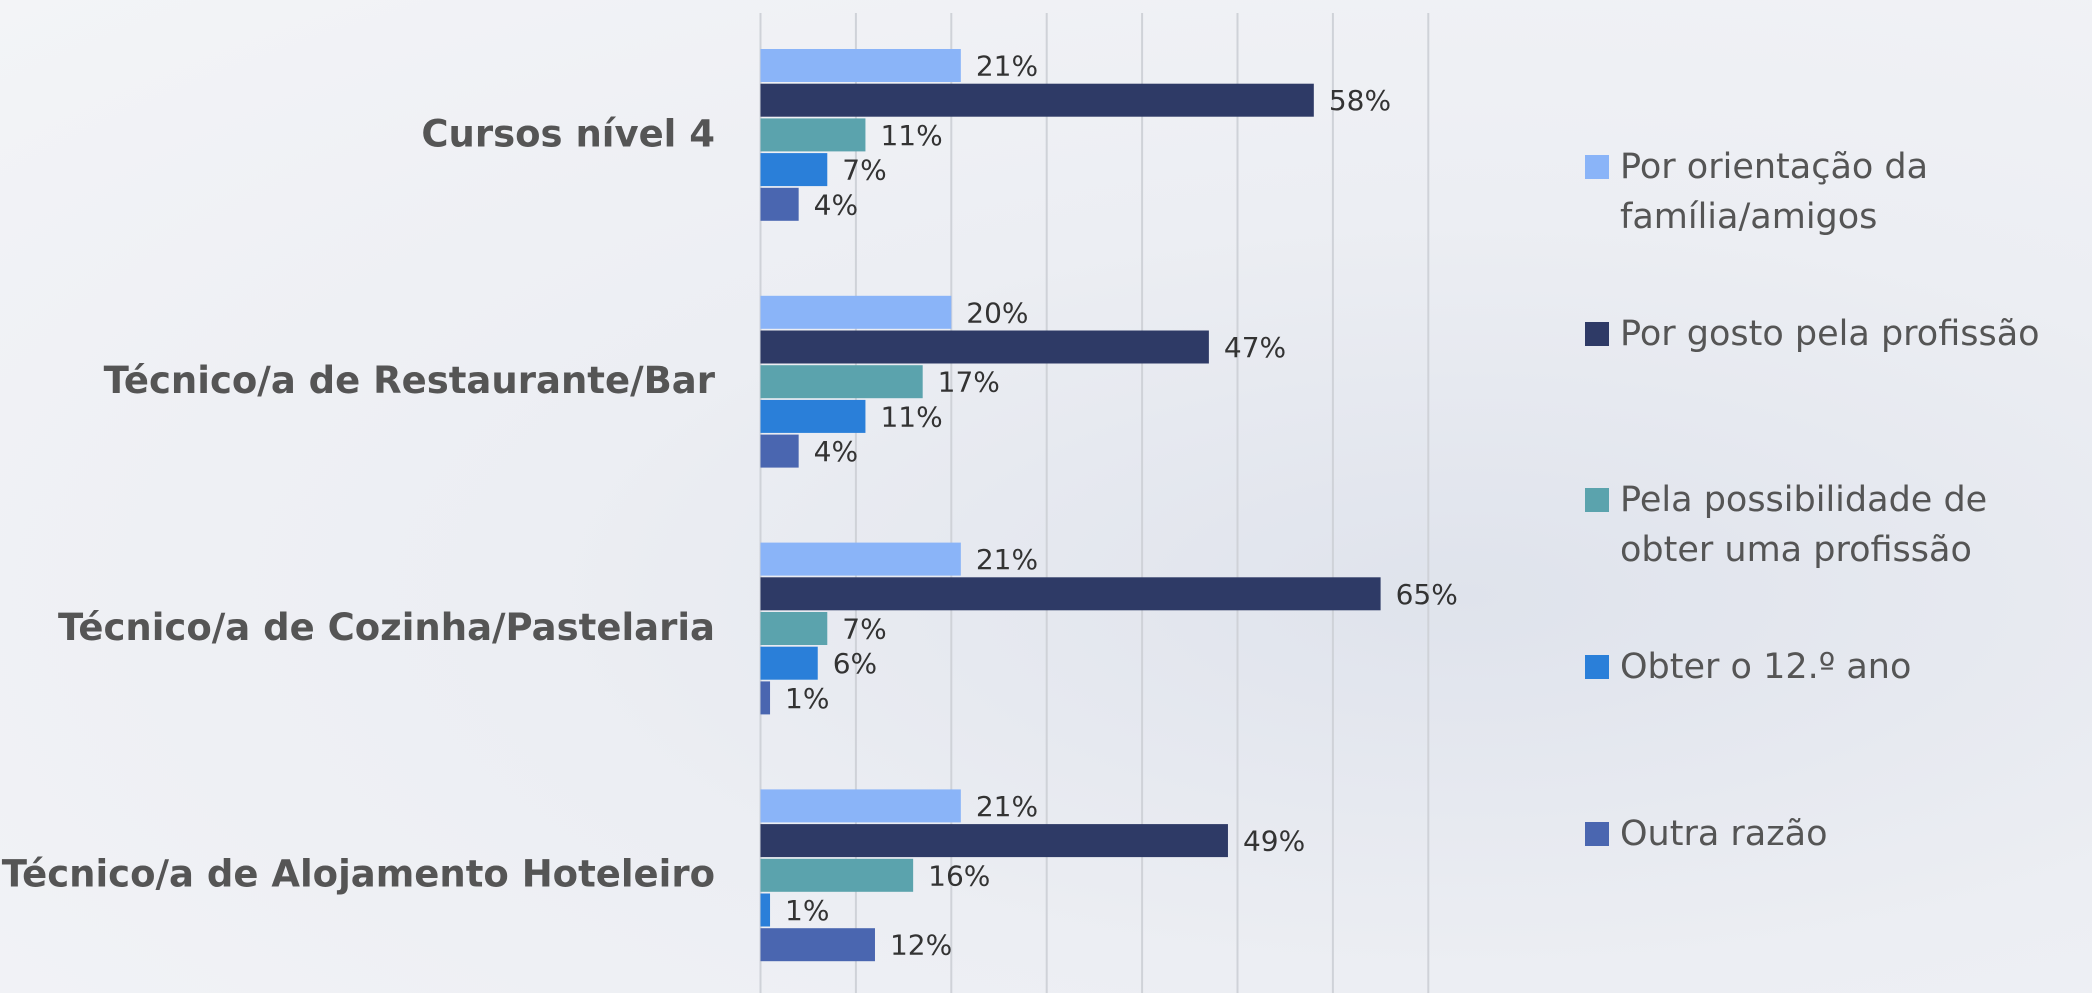  I want to click on legend-item: Por orientação da família/amigos, so click(1835, 192).